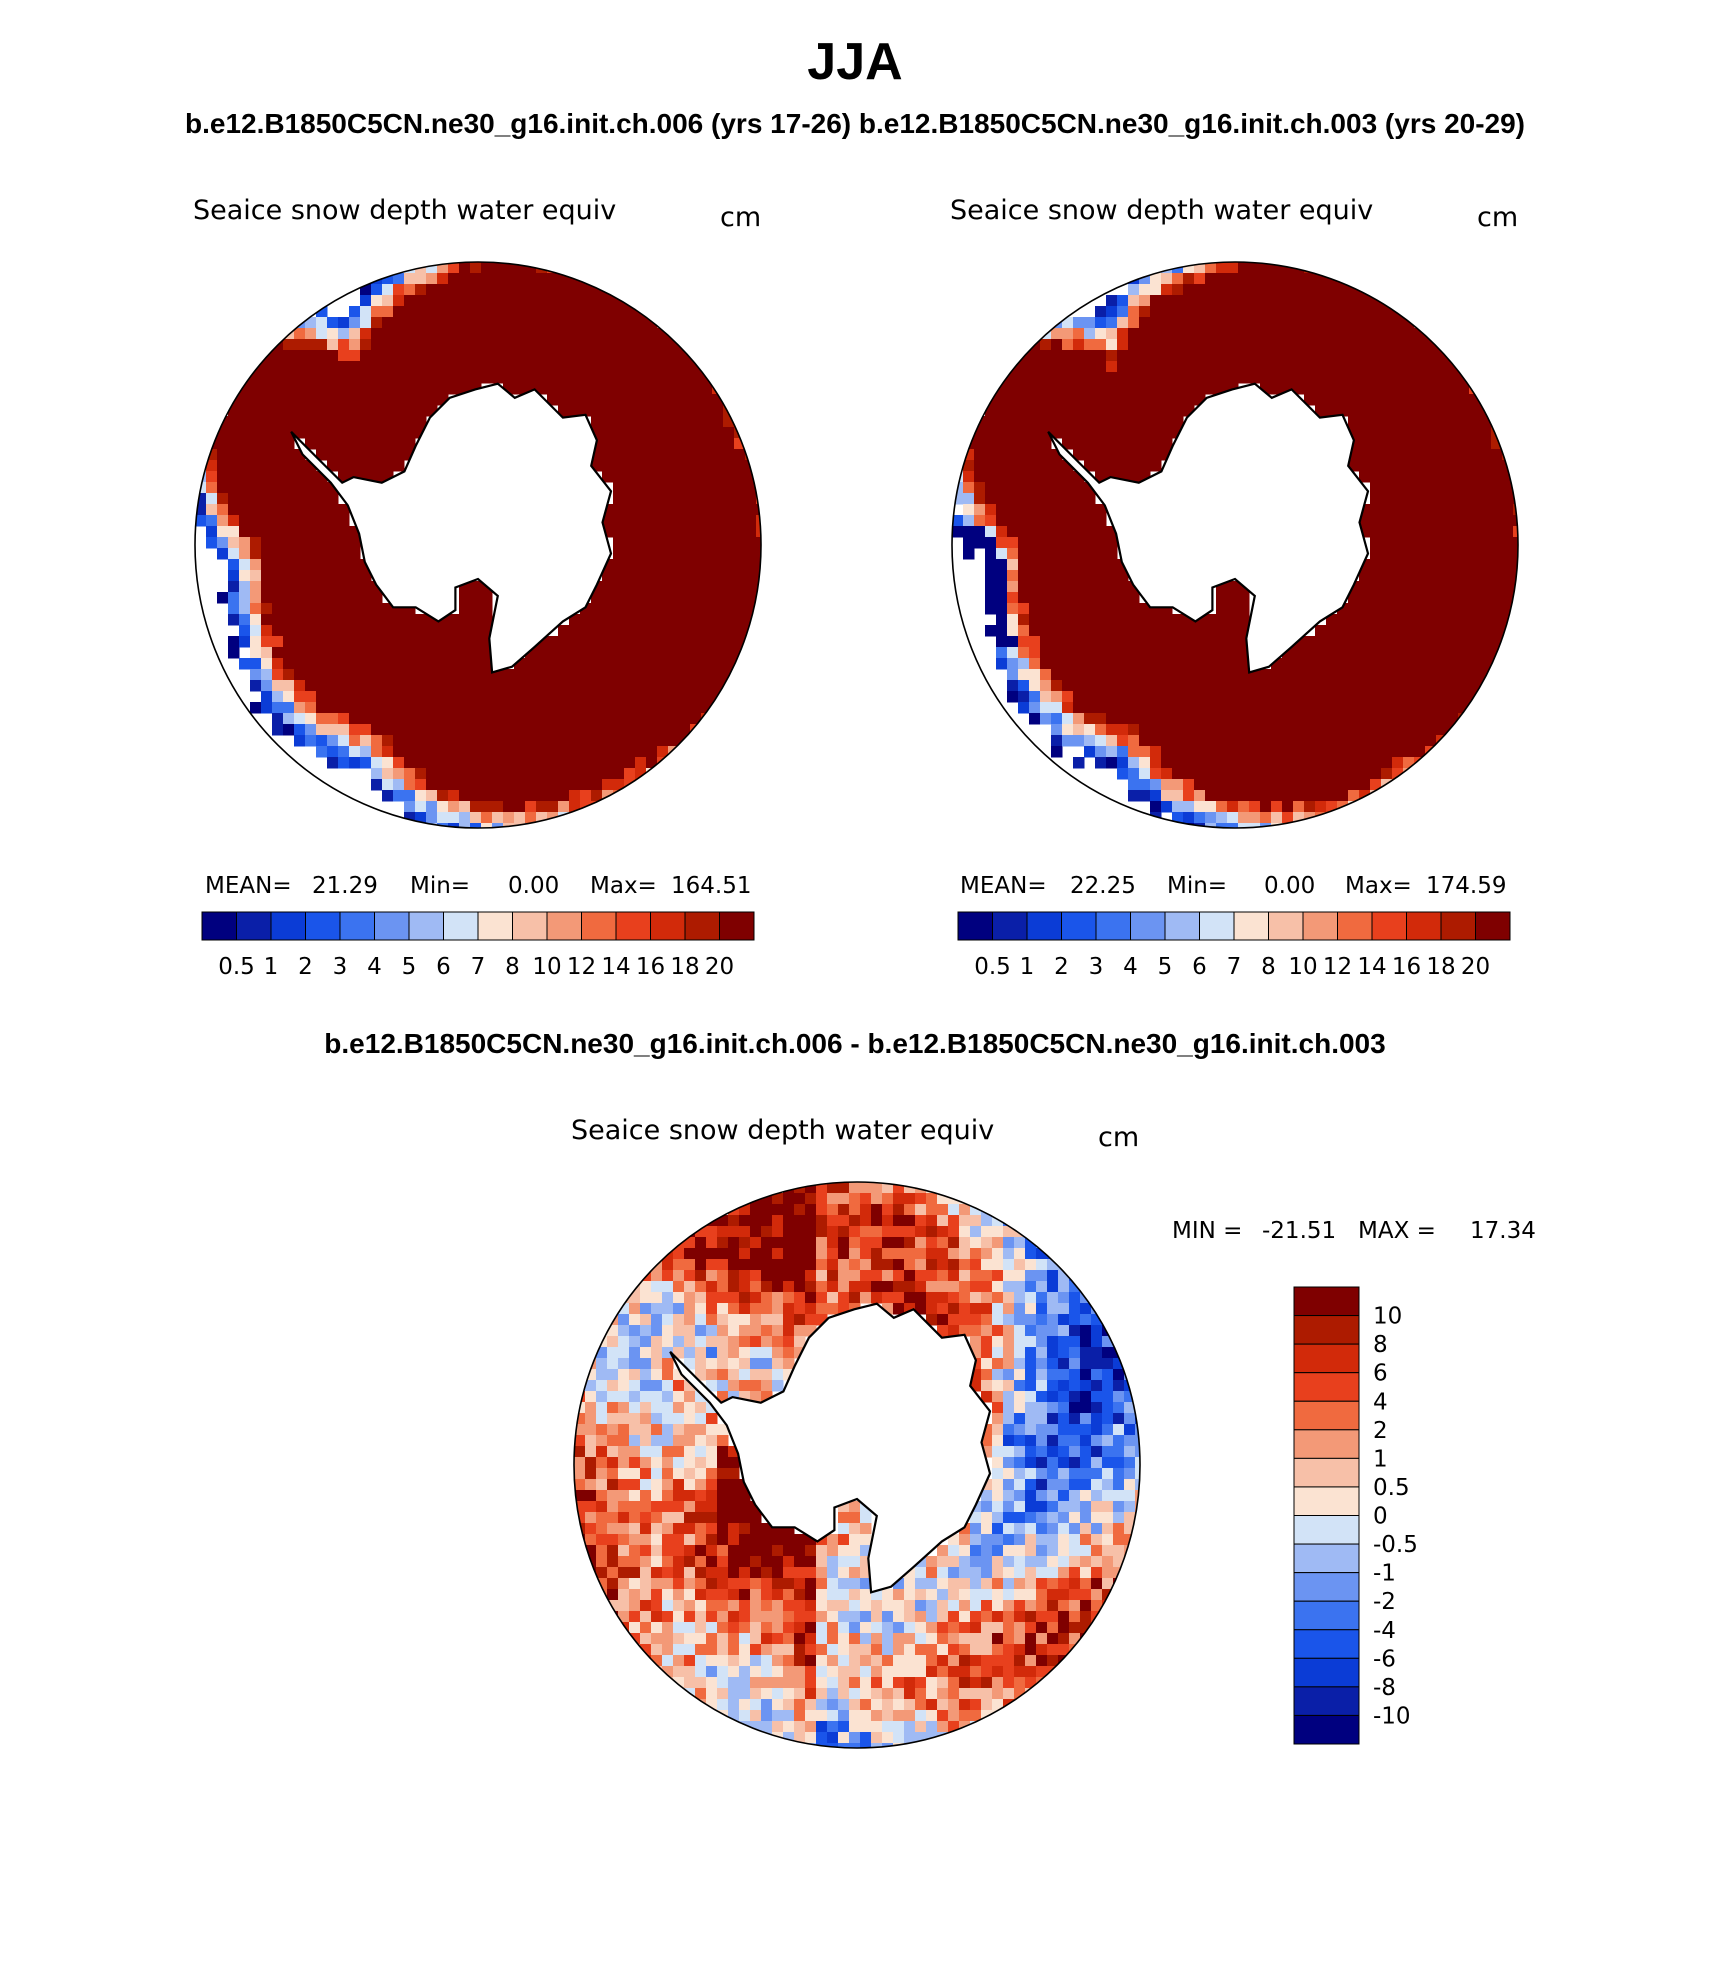 The image size is (1710, 1963). Describe the element at coordinates (236, 967) in the screenshot. I see `colorbar-tick-label: 0.5` at that location.